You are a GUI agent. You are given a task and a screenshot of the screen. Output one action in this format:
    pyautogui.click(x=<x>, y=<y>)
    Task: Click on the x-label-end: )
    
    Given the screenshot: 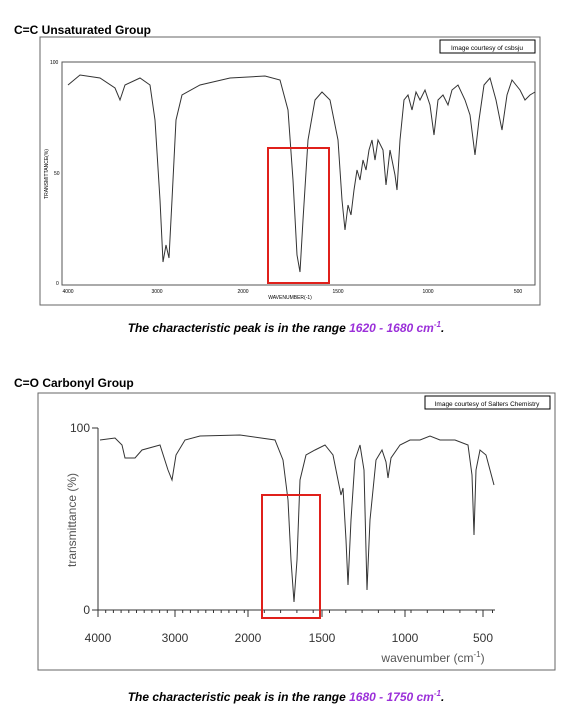 What is the action you would take?
    pyautogui.click(x=483, y=658)
    